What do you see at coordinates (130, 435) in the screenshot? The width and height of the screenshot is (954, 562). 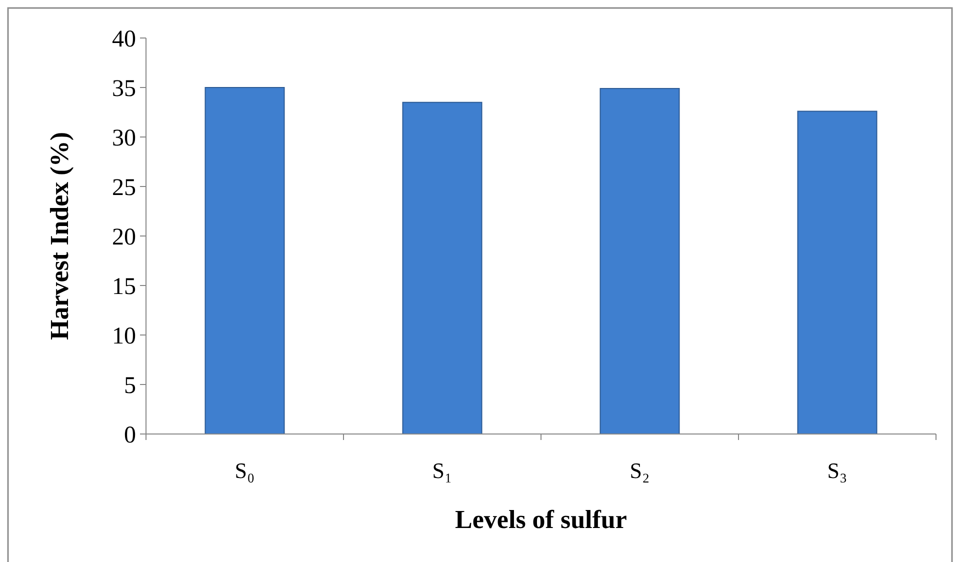 I see `y-tick-label: 0` at bounding box center [130, 435].